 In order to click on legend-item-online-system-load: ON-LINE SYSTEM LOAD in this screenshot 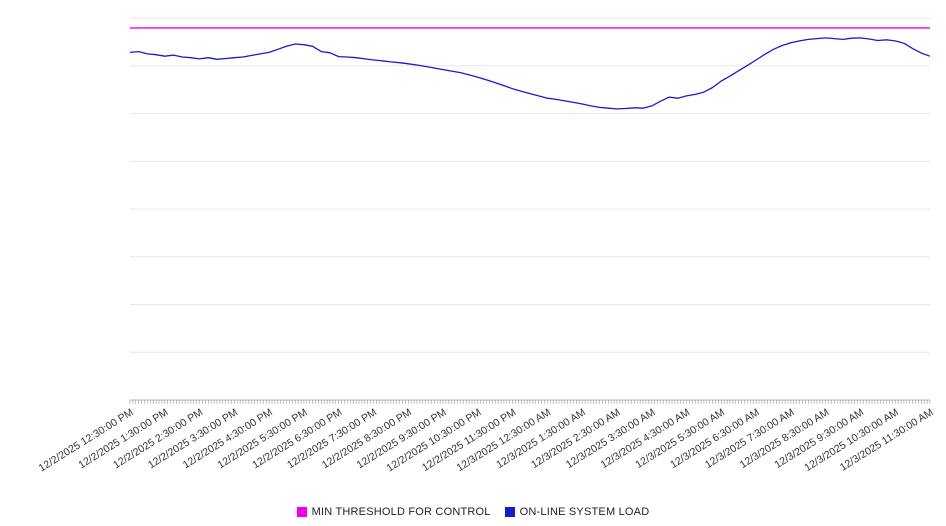, I will do `click(577, 512)`.